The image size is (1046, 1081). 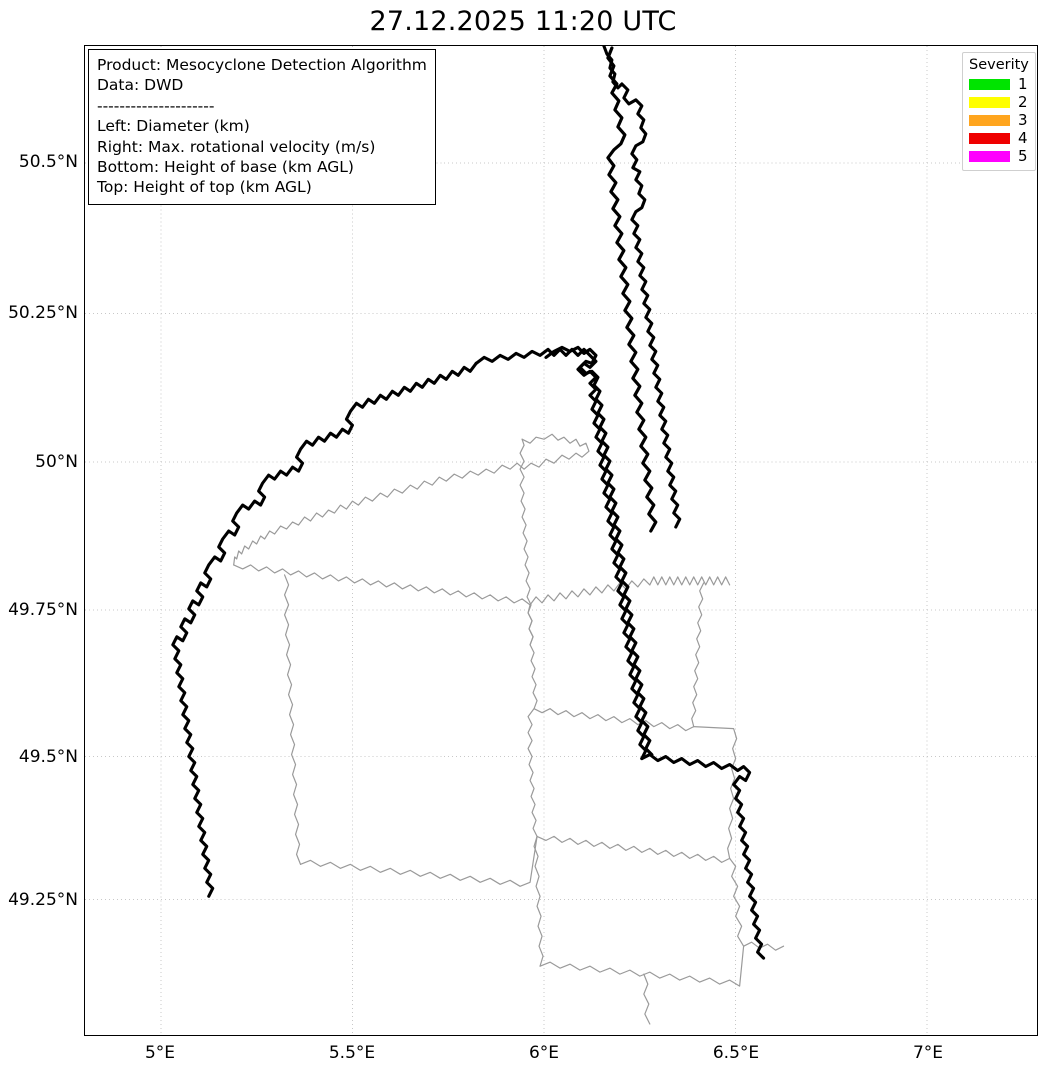 I want to click on severity-label-3: 3, so click(x=1023, y=120).